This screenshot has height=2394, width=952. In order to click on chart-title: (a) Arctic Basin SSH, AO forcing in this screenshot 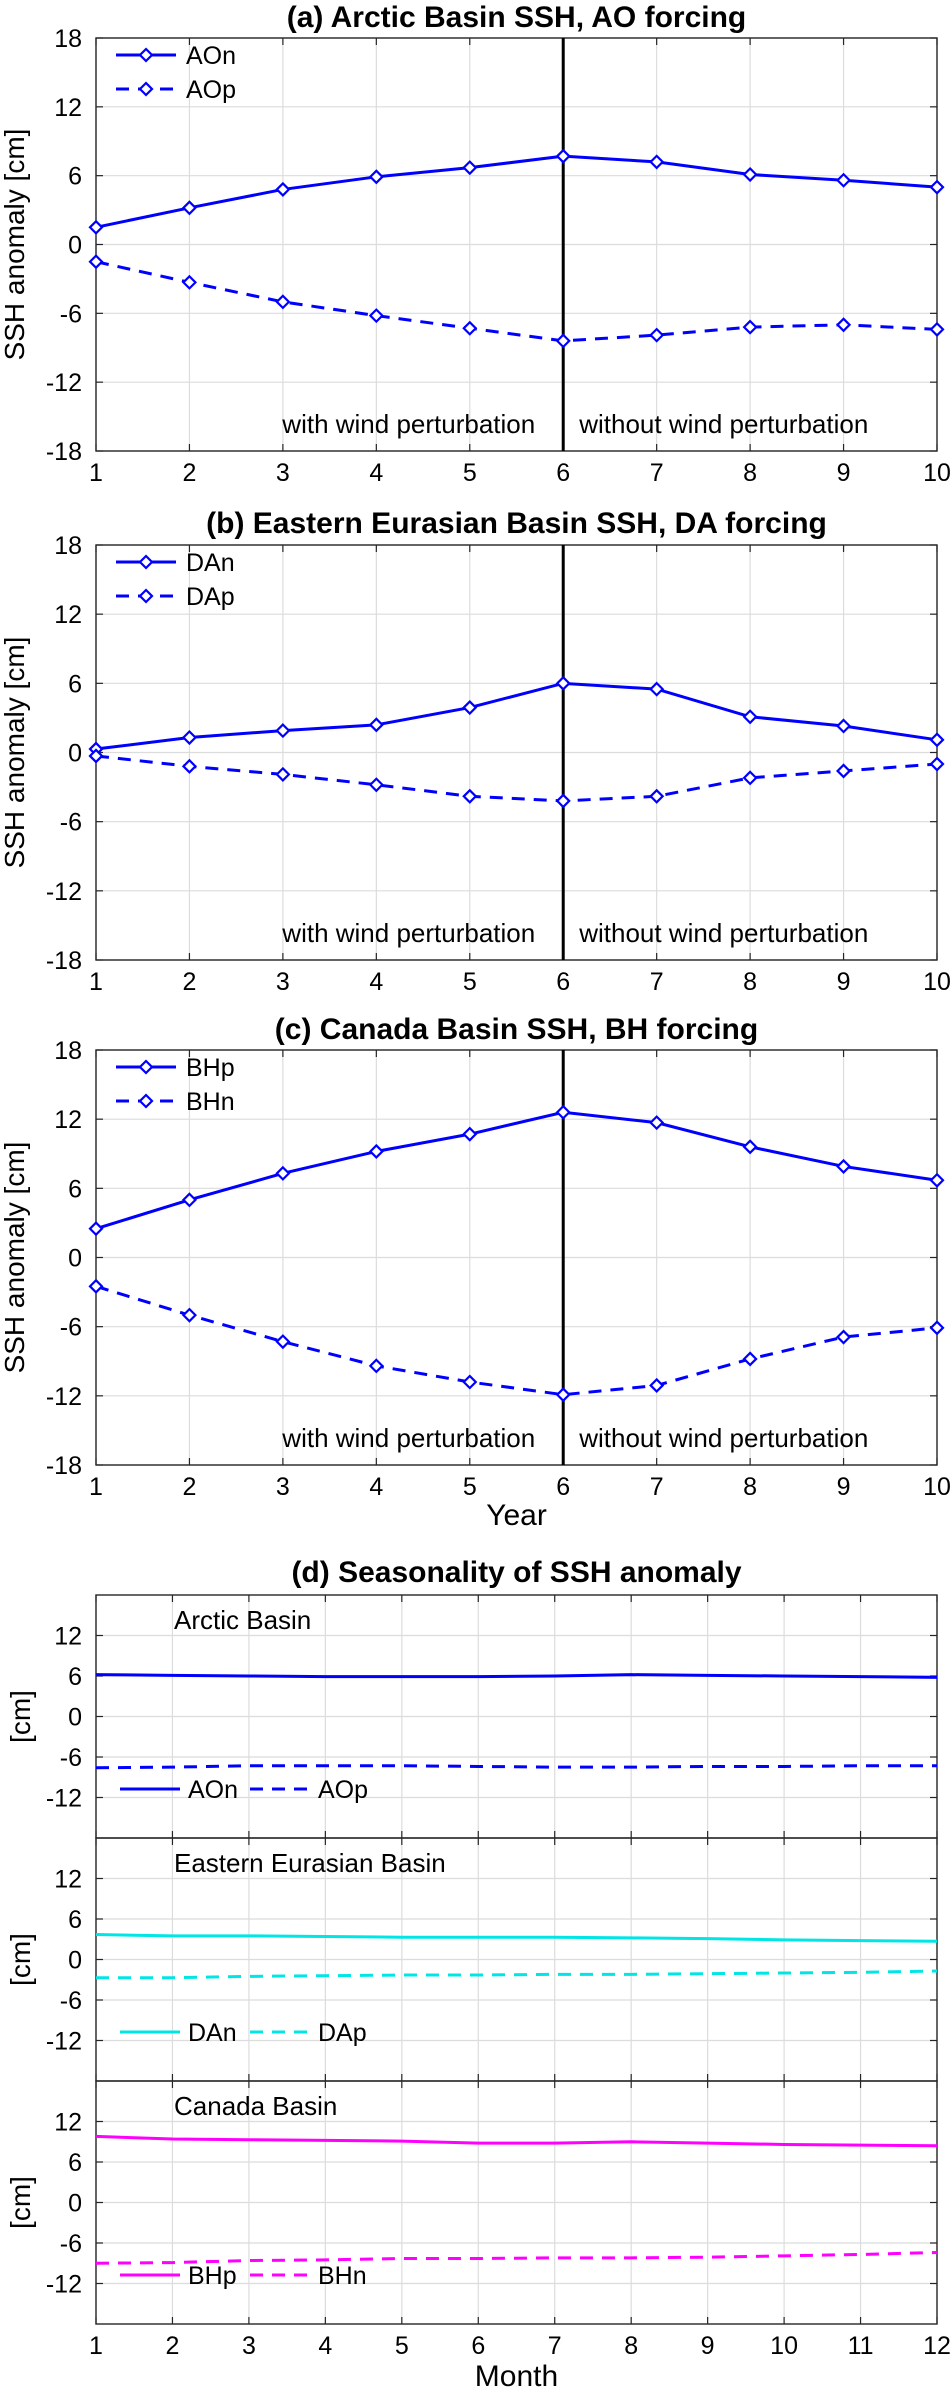, I will do `click(517, 17)`.